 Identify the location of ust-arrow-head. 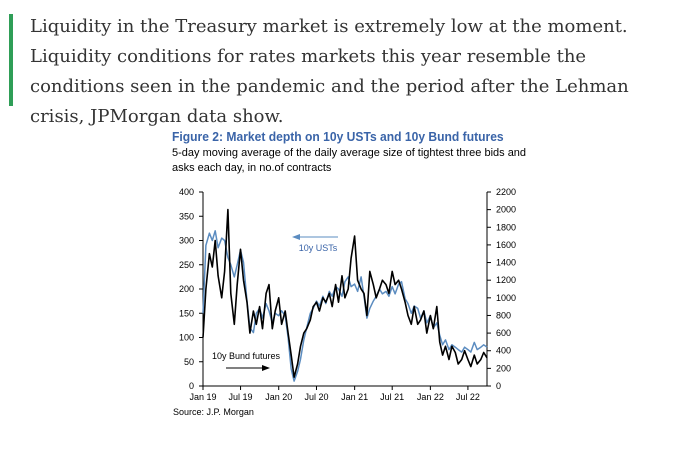
(296, 237).